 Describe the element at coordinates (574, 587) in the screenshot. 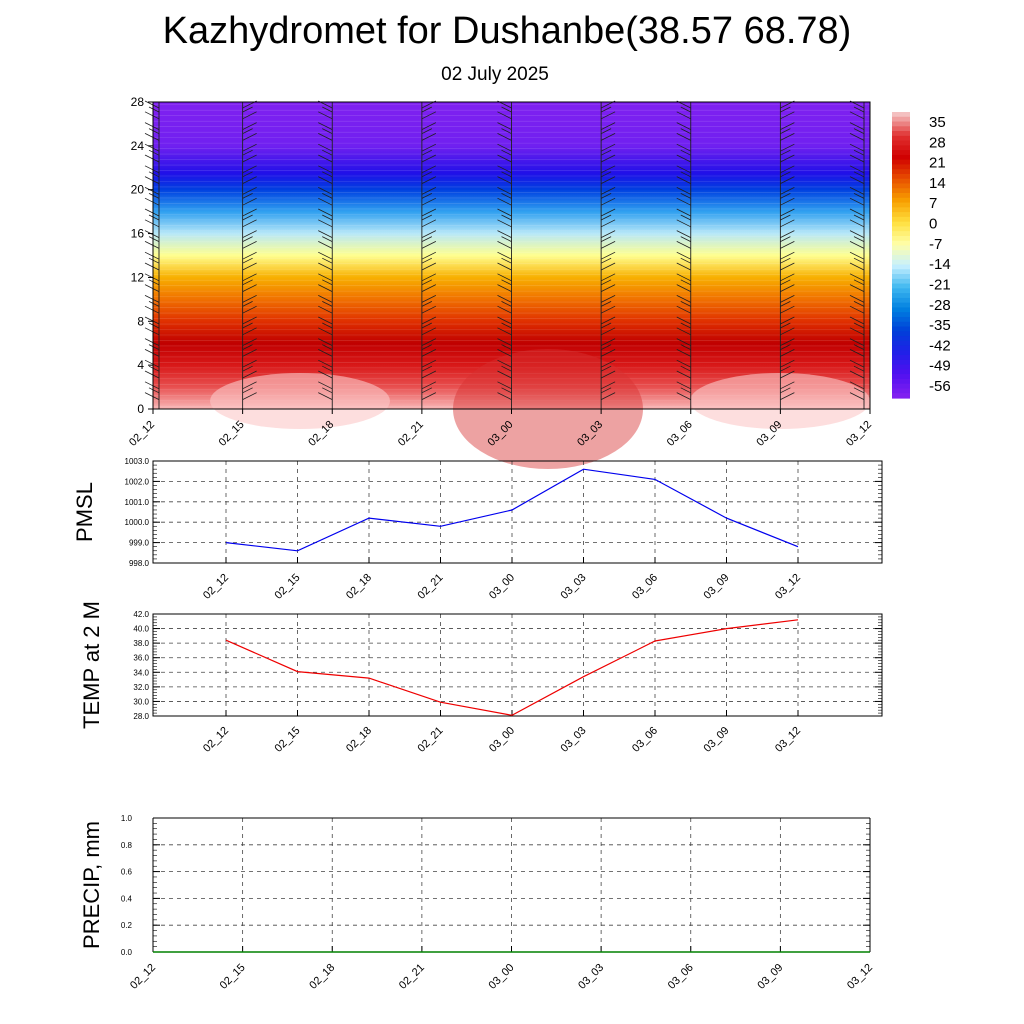

I see `x-tick-label: 03_03` at that location.